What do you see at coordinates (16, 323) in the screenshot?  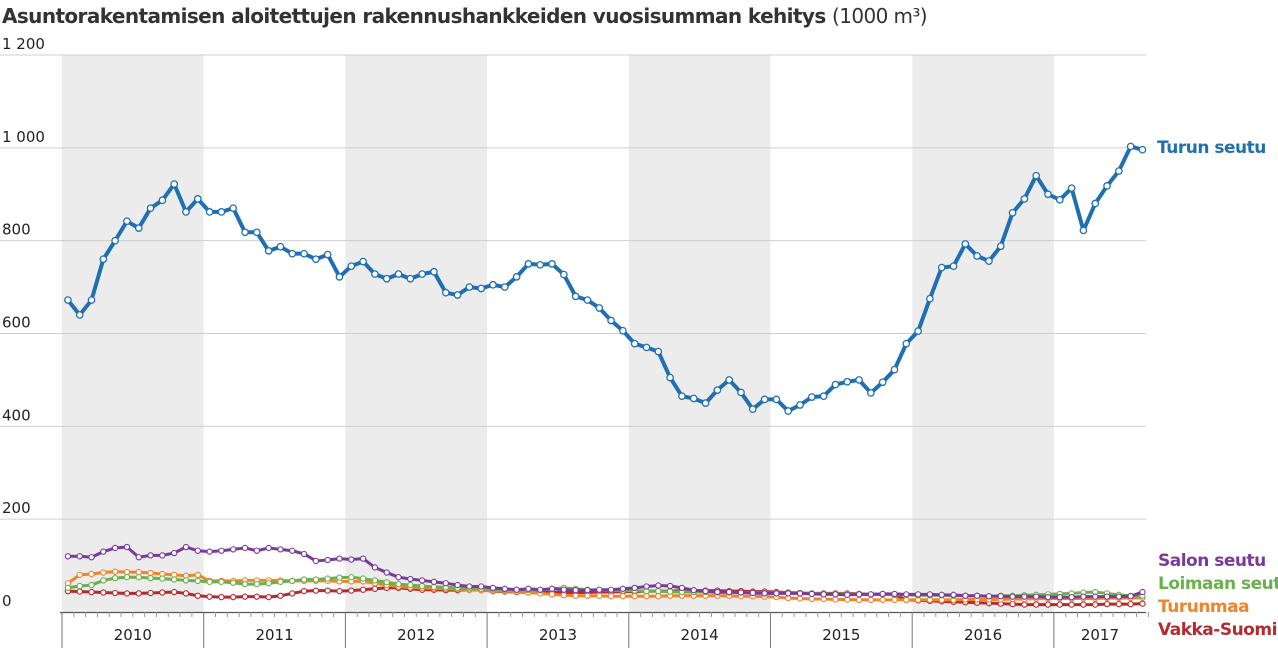 I see `y-tick-label: 600` at bounding box center [16, 323].